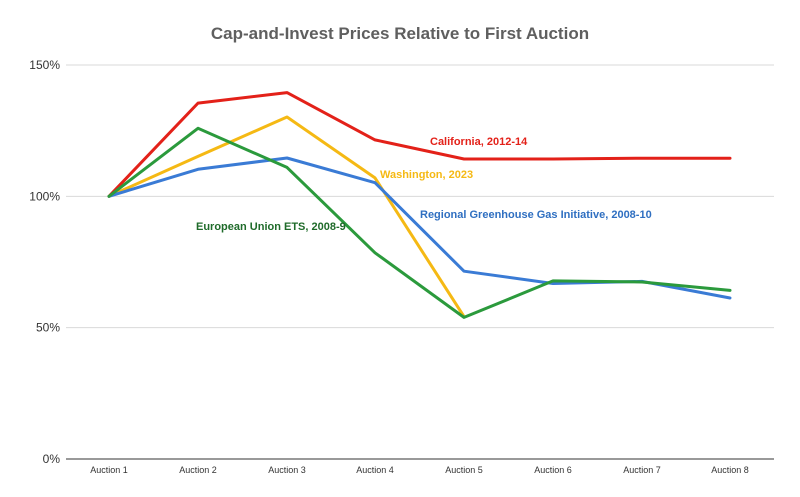 The height and width of the screenshot is (497, 800). Describe the element at coordinates (730, 470) in the screenshot. I see `x-tick-label: Auction 8` at that location.